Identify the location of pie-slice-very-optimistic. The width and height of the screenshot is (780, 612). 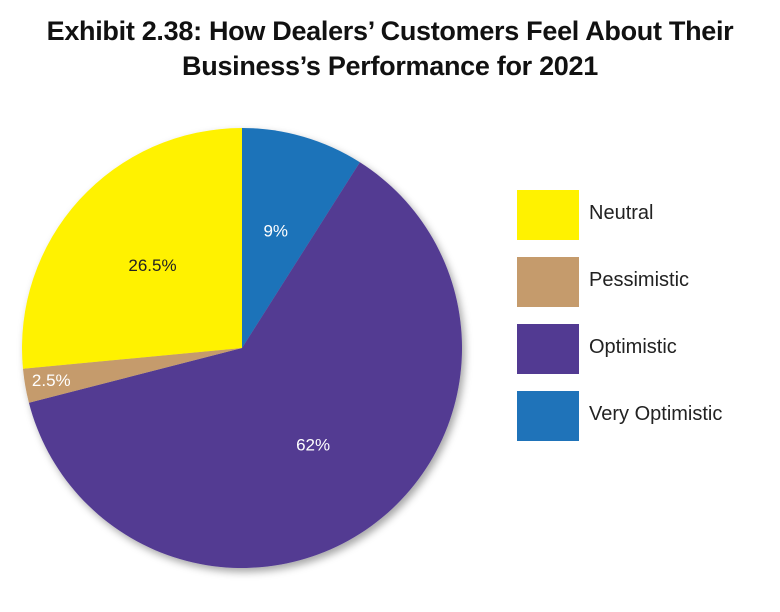
(301, 238).